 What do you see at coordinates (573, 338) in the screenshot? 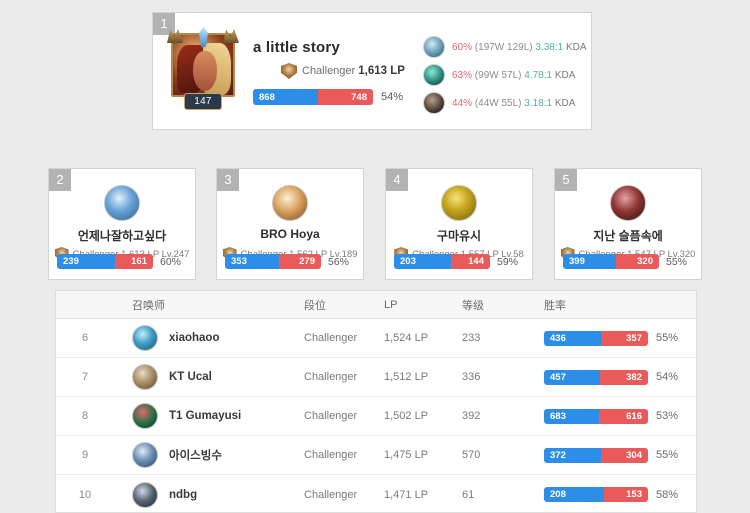
I see `win-segment: 436` at bounding box center [573, 338].